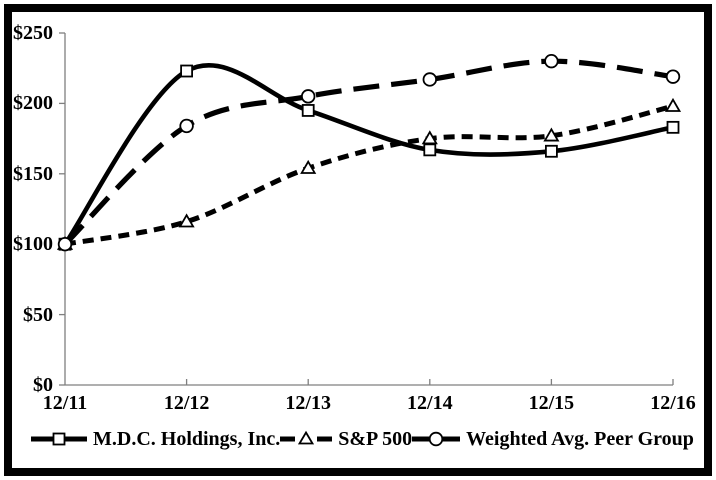 Image resolution: width=716 pixels, height=480 pixels. Describe the element at coordinates (65, 403) in the screenshot. I see `x-tick-label: 12/11` at that location.